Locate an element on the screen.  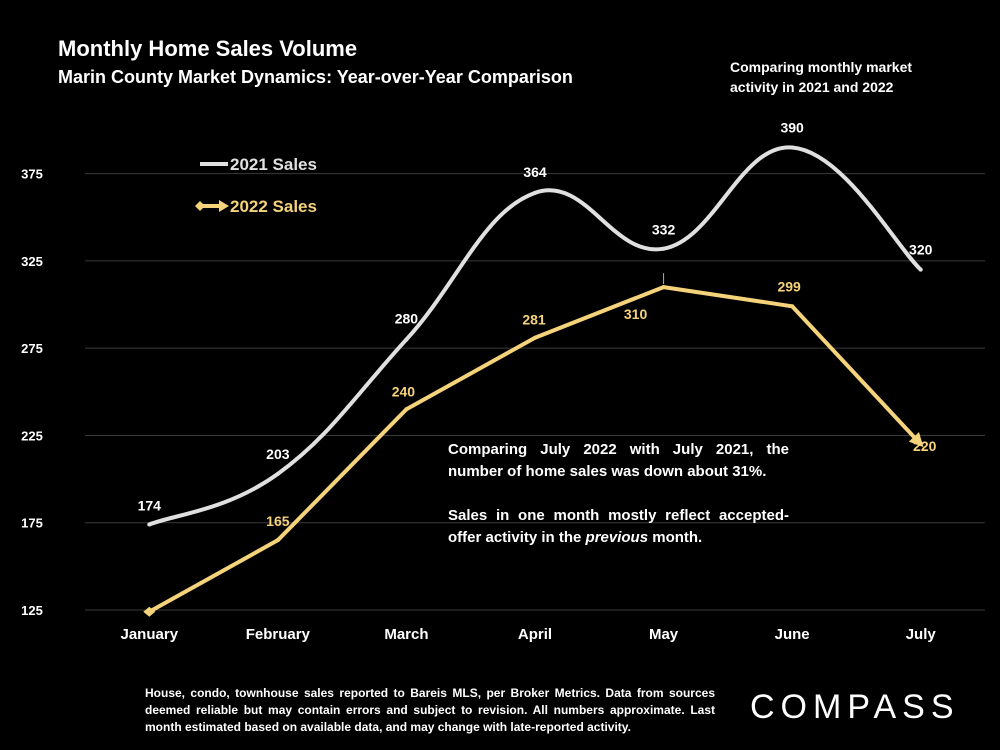
legend-label-2022: 2022 Sales is located at coordinates (273, 206).